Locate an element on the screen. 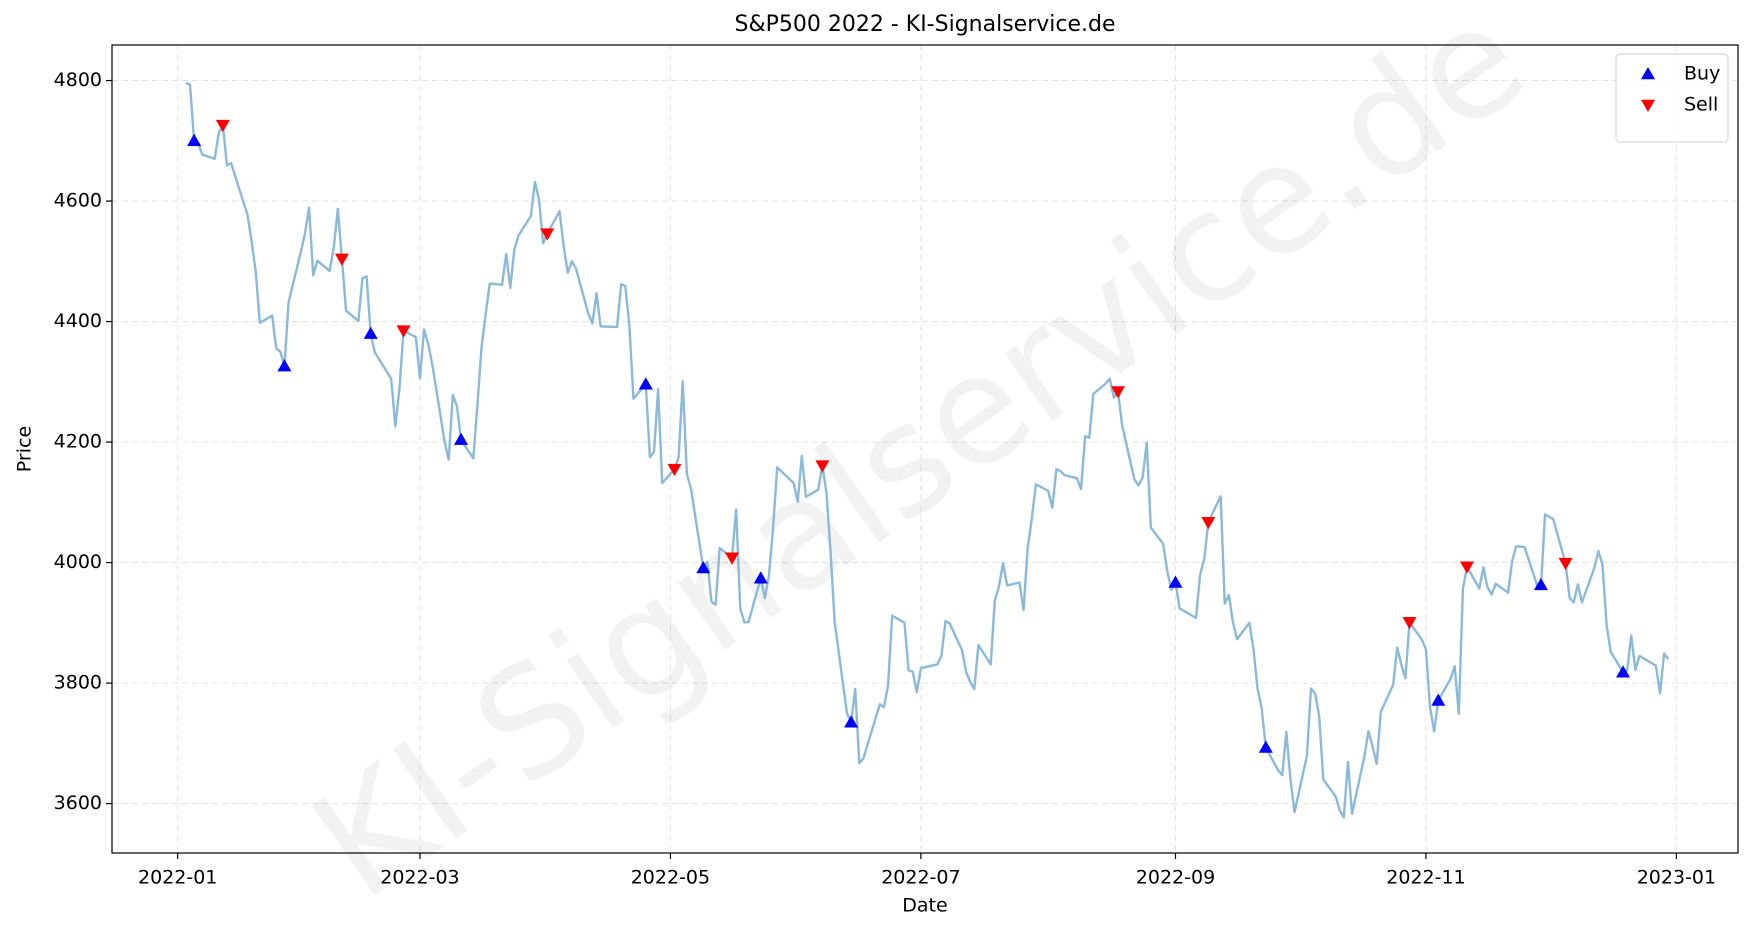  y-axis-label: Price is located at coordinates (25, 449).